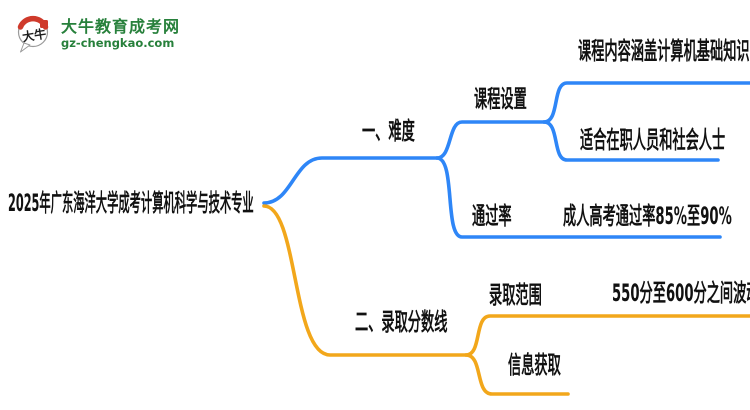 The width and height of the screenshot is (750, 410). I want to click on node-root: 2025年广东海洋大学成考计算机科学与技术专业, so click(131, 203).